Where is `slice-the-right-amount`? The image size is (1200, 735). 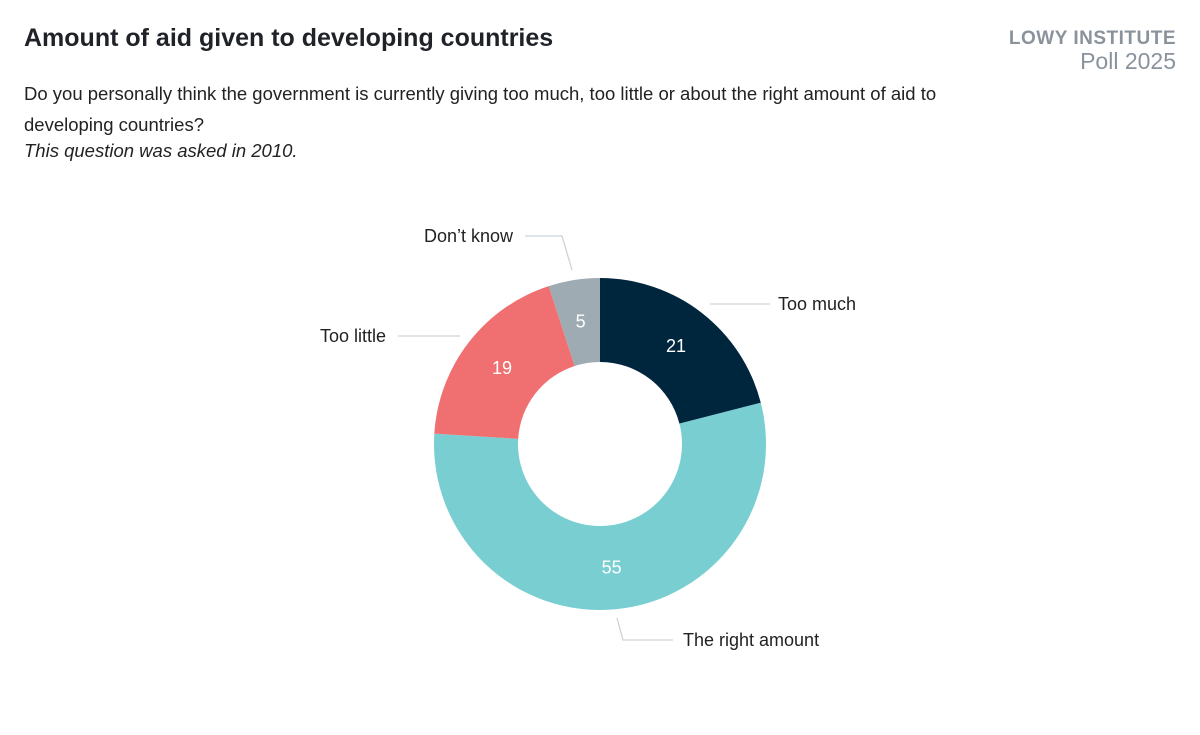 slice-the-right-amount is located at coordinates (599, 506).